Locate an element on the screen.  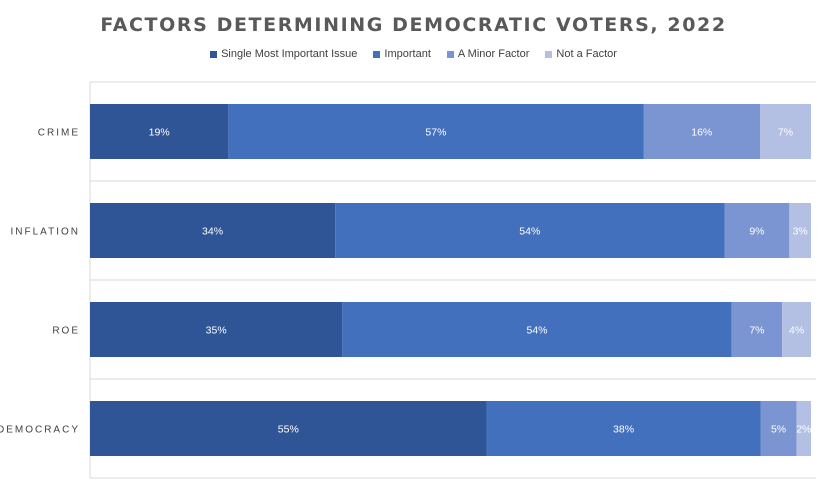
legend-item-2: Important is located at coordinates (402, 54).